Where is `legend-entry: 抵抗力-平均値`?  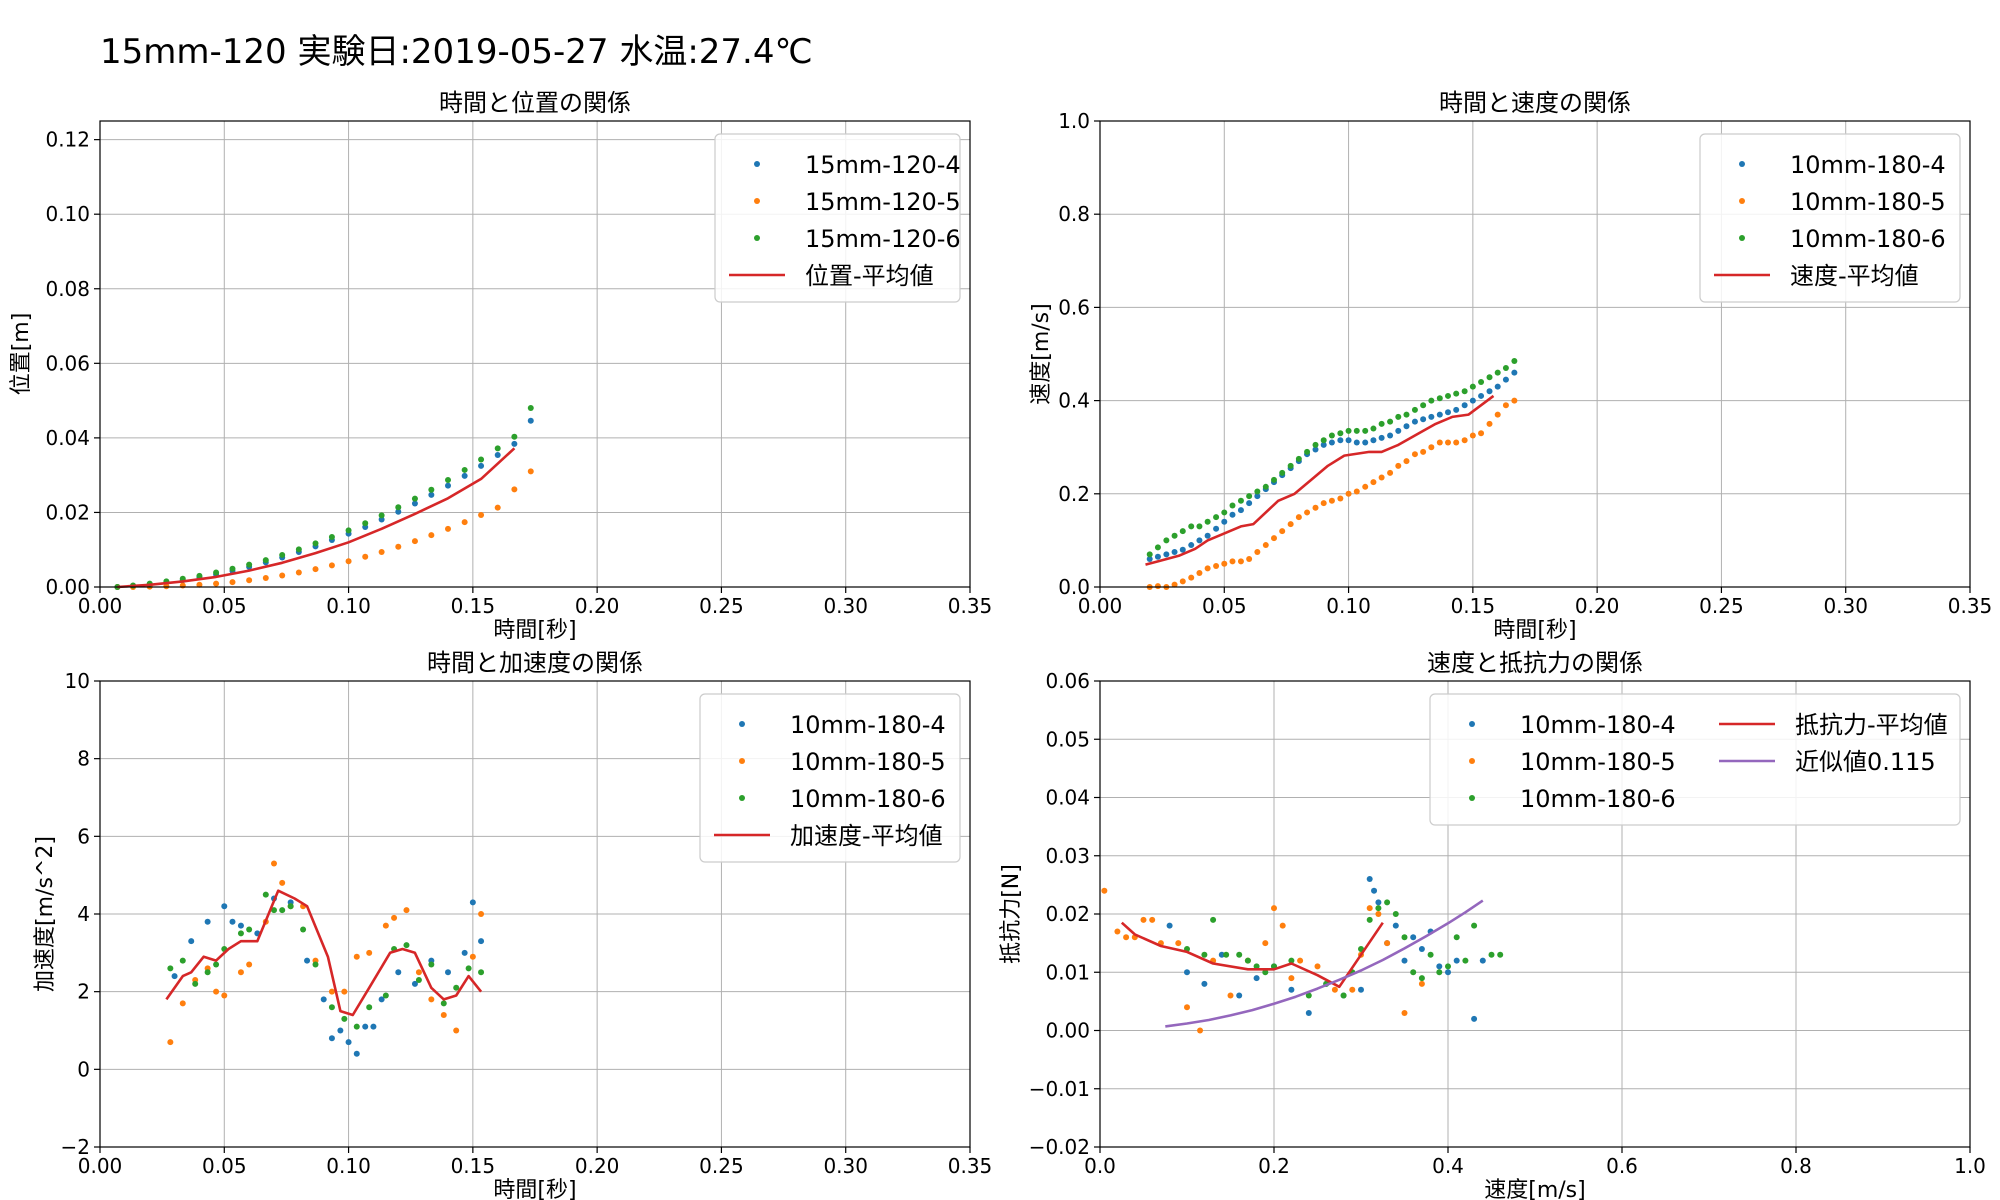
legend-entry: 抵抗力-平均値 is located at coordinates (1833, 725).